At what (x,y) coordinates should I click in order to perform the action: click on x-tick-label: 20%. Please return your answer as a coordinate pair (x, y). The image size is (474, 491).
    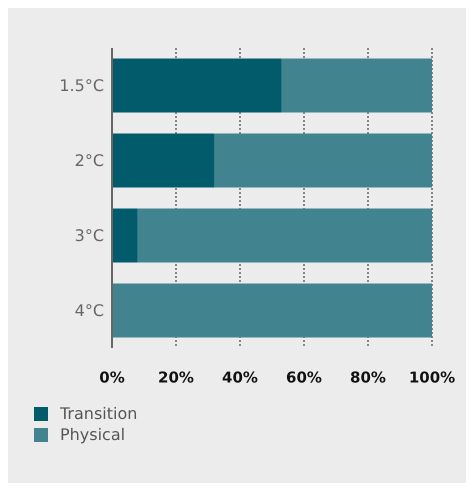
    Looking at the image, I should click on (176, 377).